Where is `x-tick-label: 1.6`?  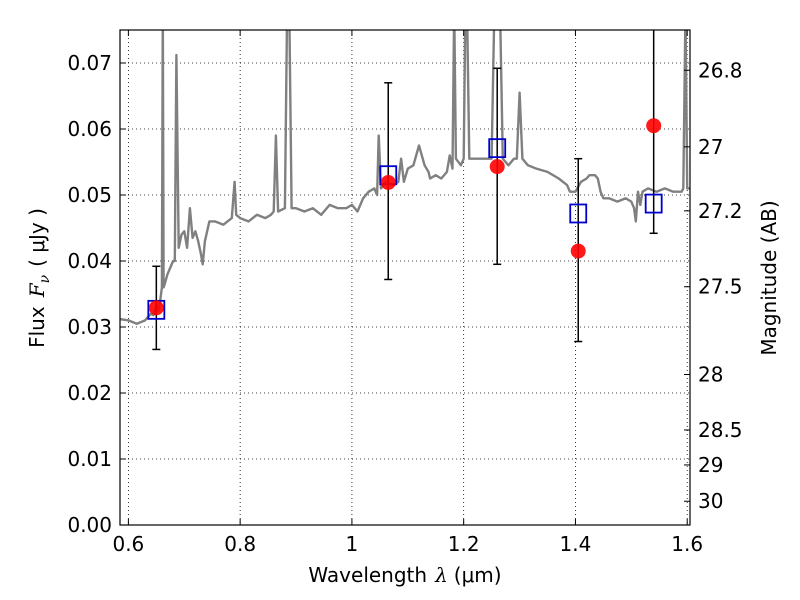
x-tick-label: 1.6 is located at coordinates (687, 544).